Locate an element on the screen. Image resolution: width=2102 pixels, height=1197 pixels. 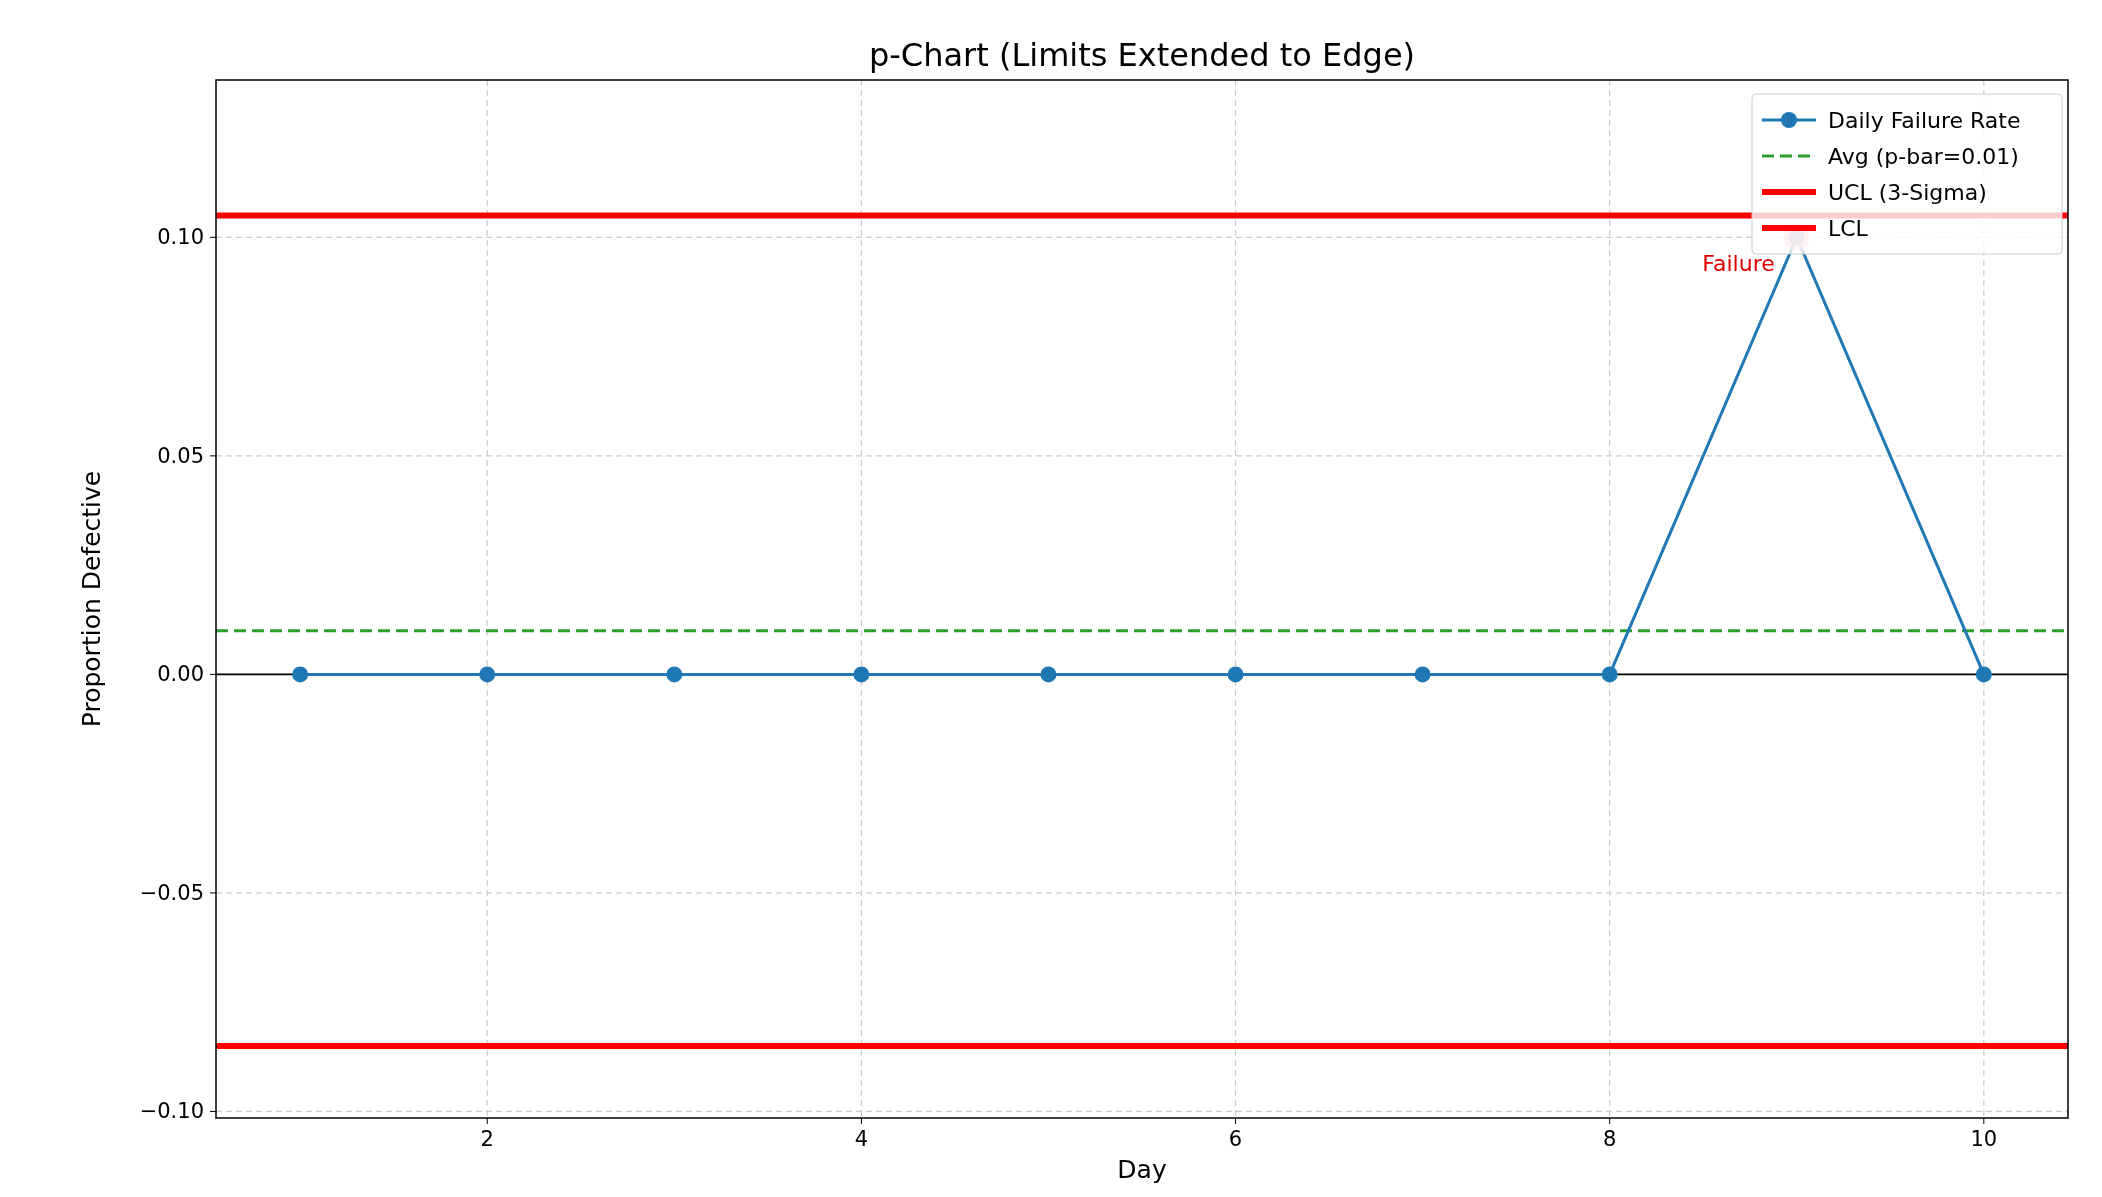
y-axis-title: Proportion Defective is located at coordinates (91, 599).